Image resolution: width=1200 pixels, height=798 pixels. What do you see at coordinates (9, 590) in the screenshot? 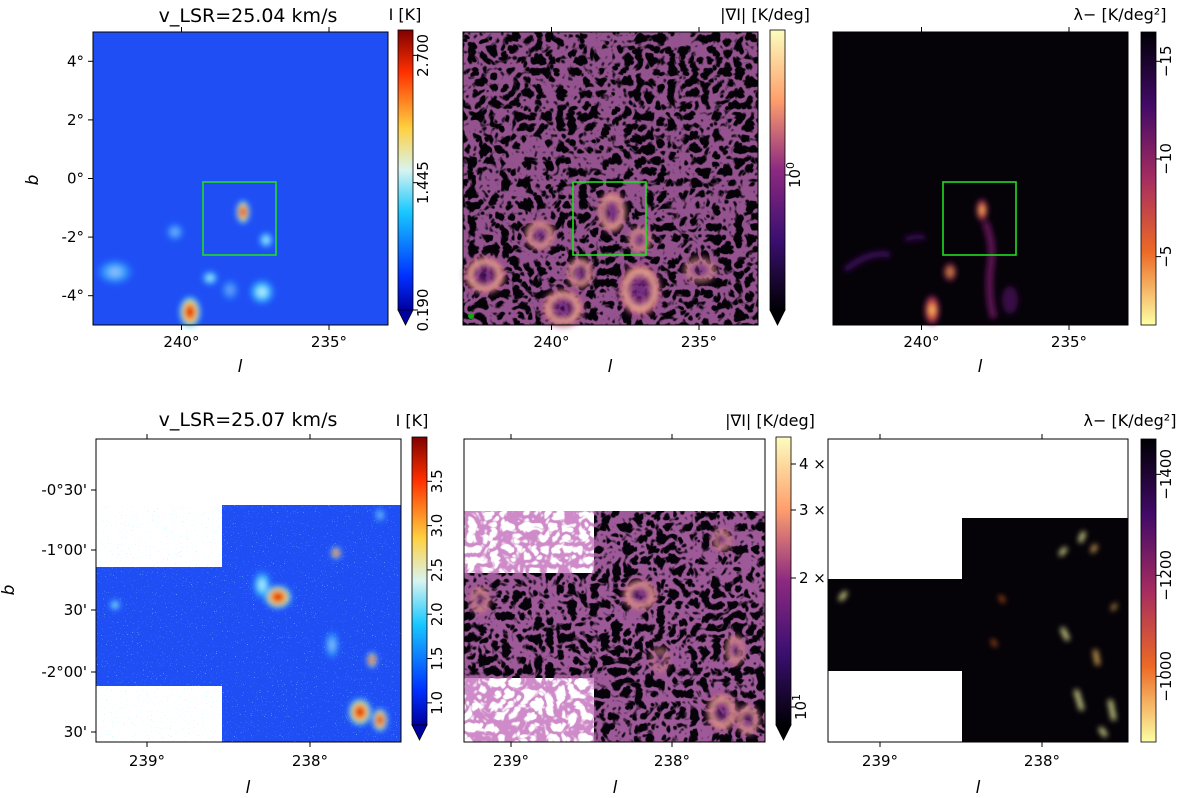
I see `y-axis-label: b` at bounding box center [9, 590].